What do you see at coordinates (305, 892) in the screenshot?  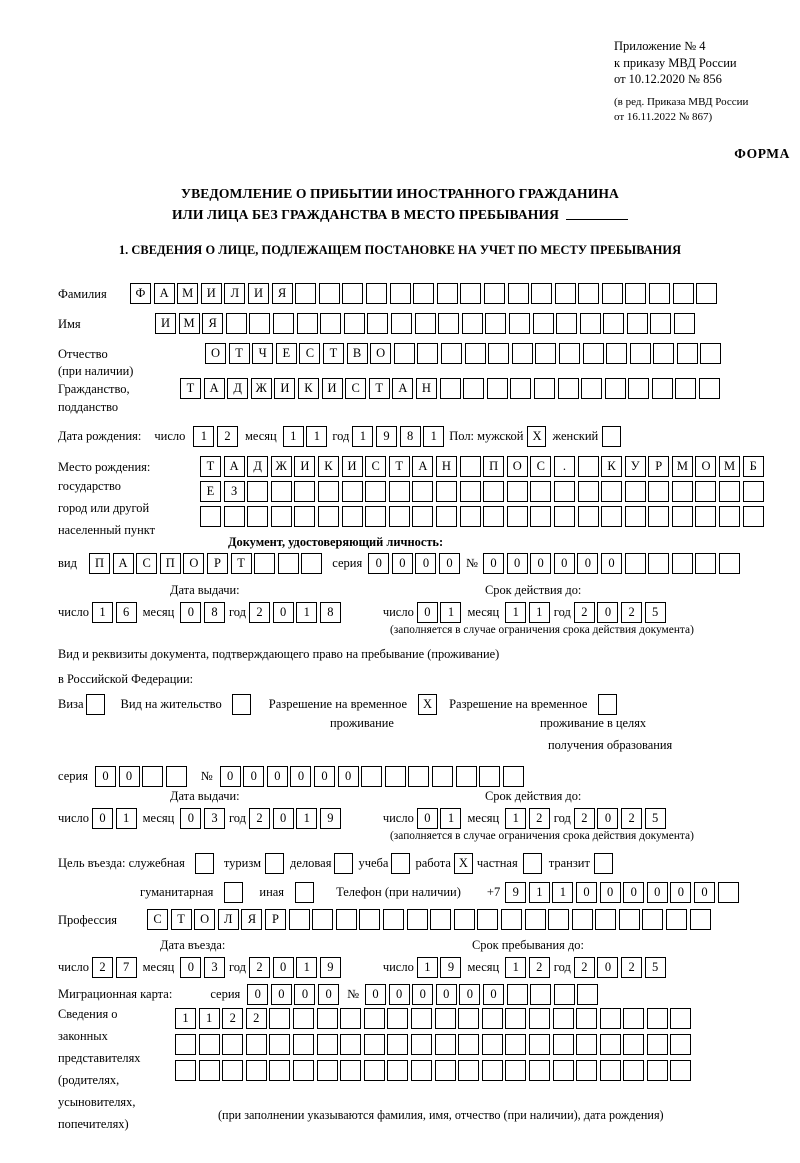 I see `purpose-other-checkbox` at bounding box center [305, 892].